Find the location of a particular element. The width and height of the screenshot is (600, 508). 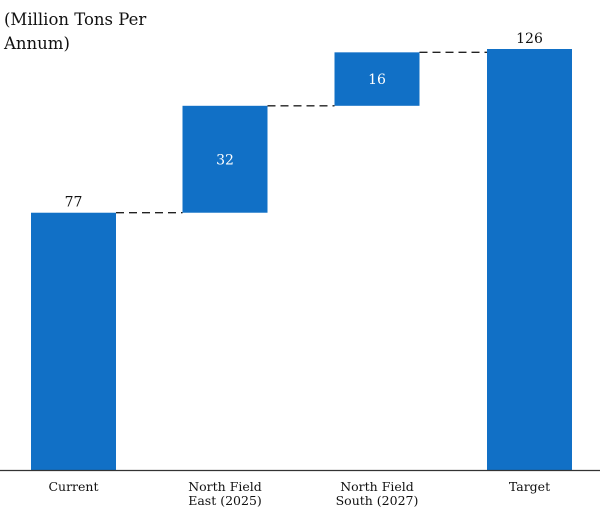

bar-target is located at coordinates (529, 259).